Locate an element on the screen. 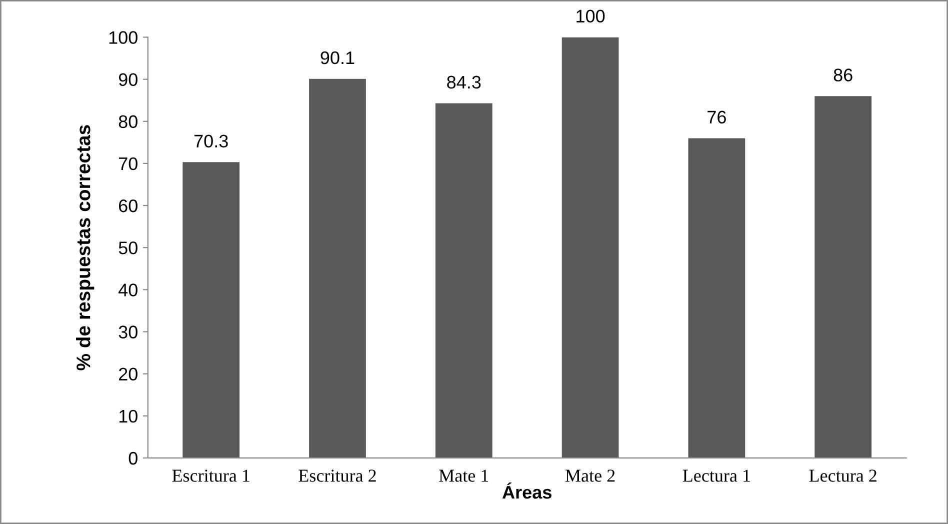 The image size is (948, 524). y-tick-label: 70 is located at coordinates (128, 163).